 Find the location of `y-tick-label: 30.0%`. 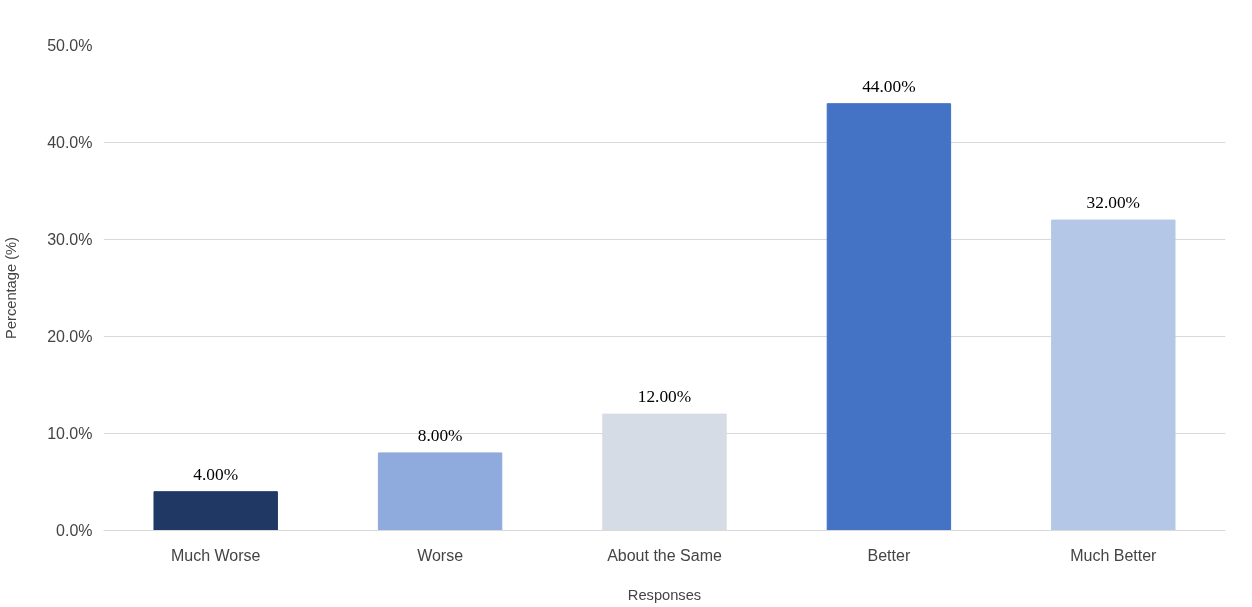

y-tick-label: 30.0% is located at coordinates (70, 239).